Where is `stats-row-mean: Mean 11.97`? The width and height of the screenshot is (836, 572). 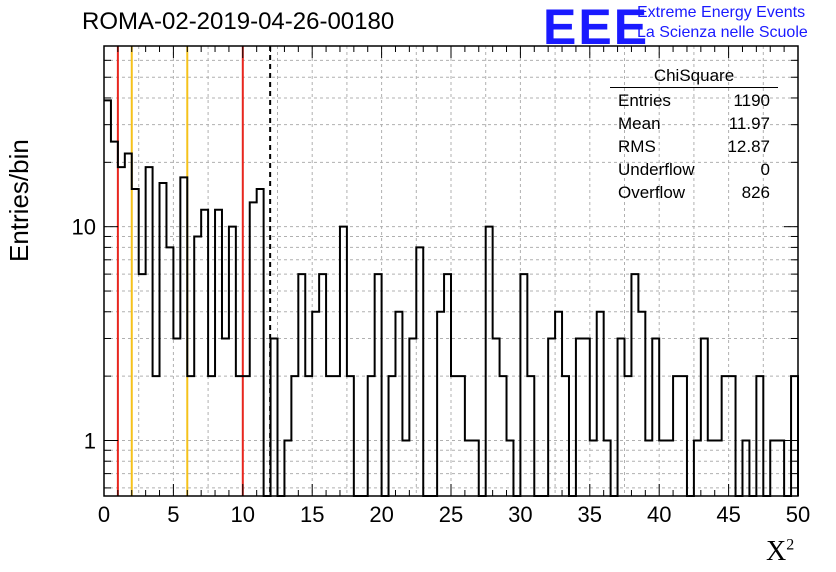
stats-row-mean: Mean 11.97 is located at coordinates (694, 123).